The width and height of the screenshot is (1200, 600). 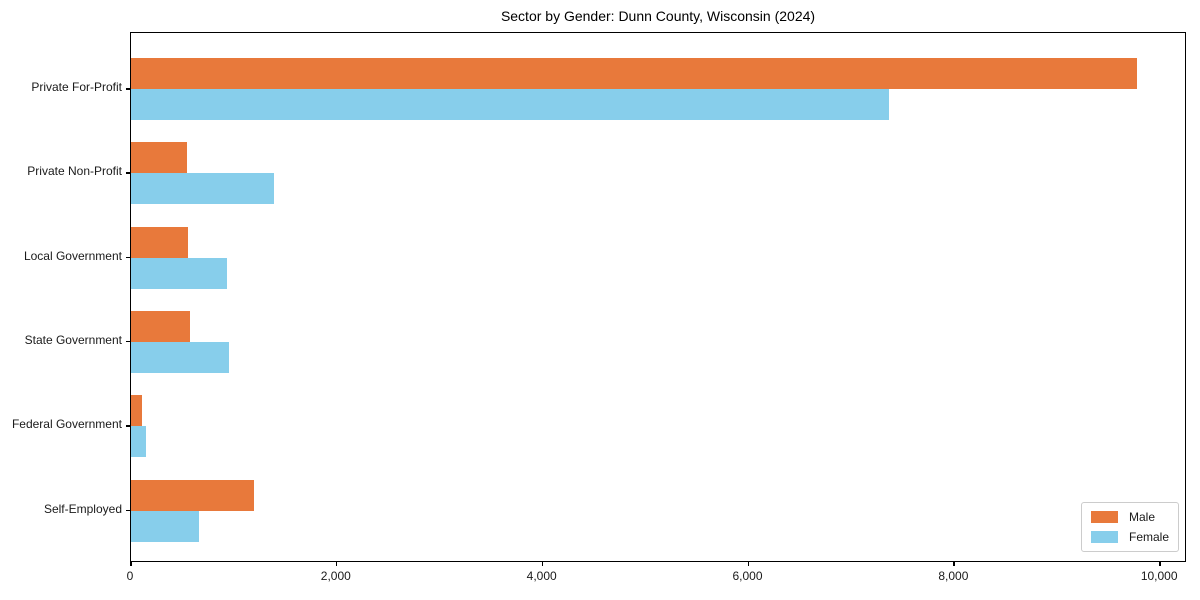 What do you see at coordinates (180, 357) in the screenshot?
I see `bar-female-state-government` at bounding box center [180, 357].